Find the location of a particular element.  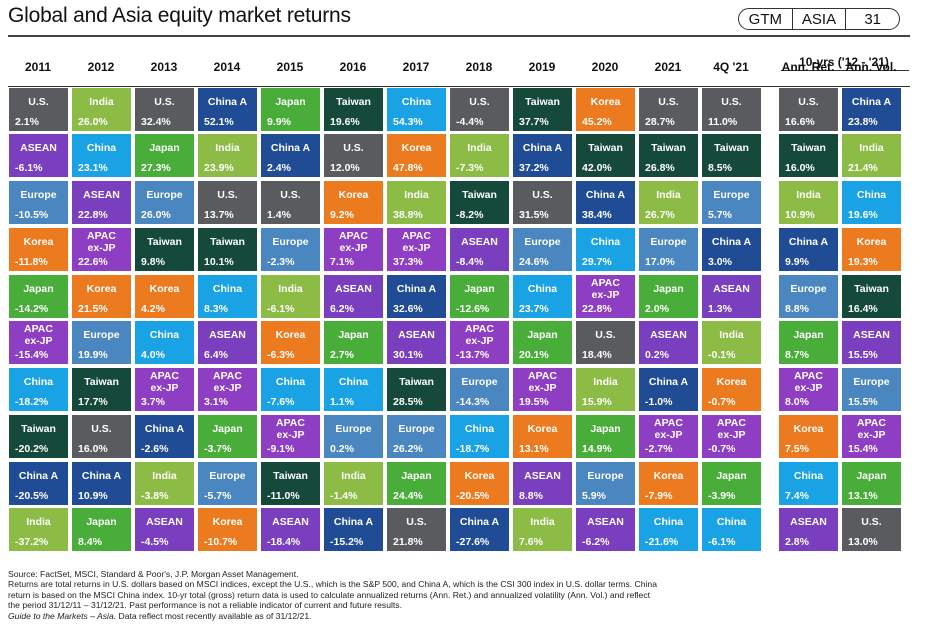

quilt-cell: Europe 26.2% is located at coordinates (416, 436).